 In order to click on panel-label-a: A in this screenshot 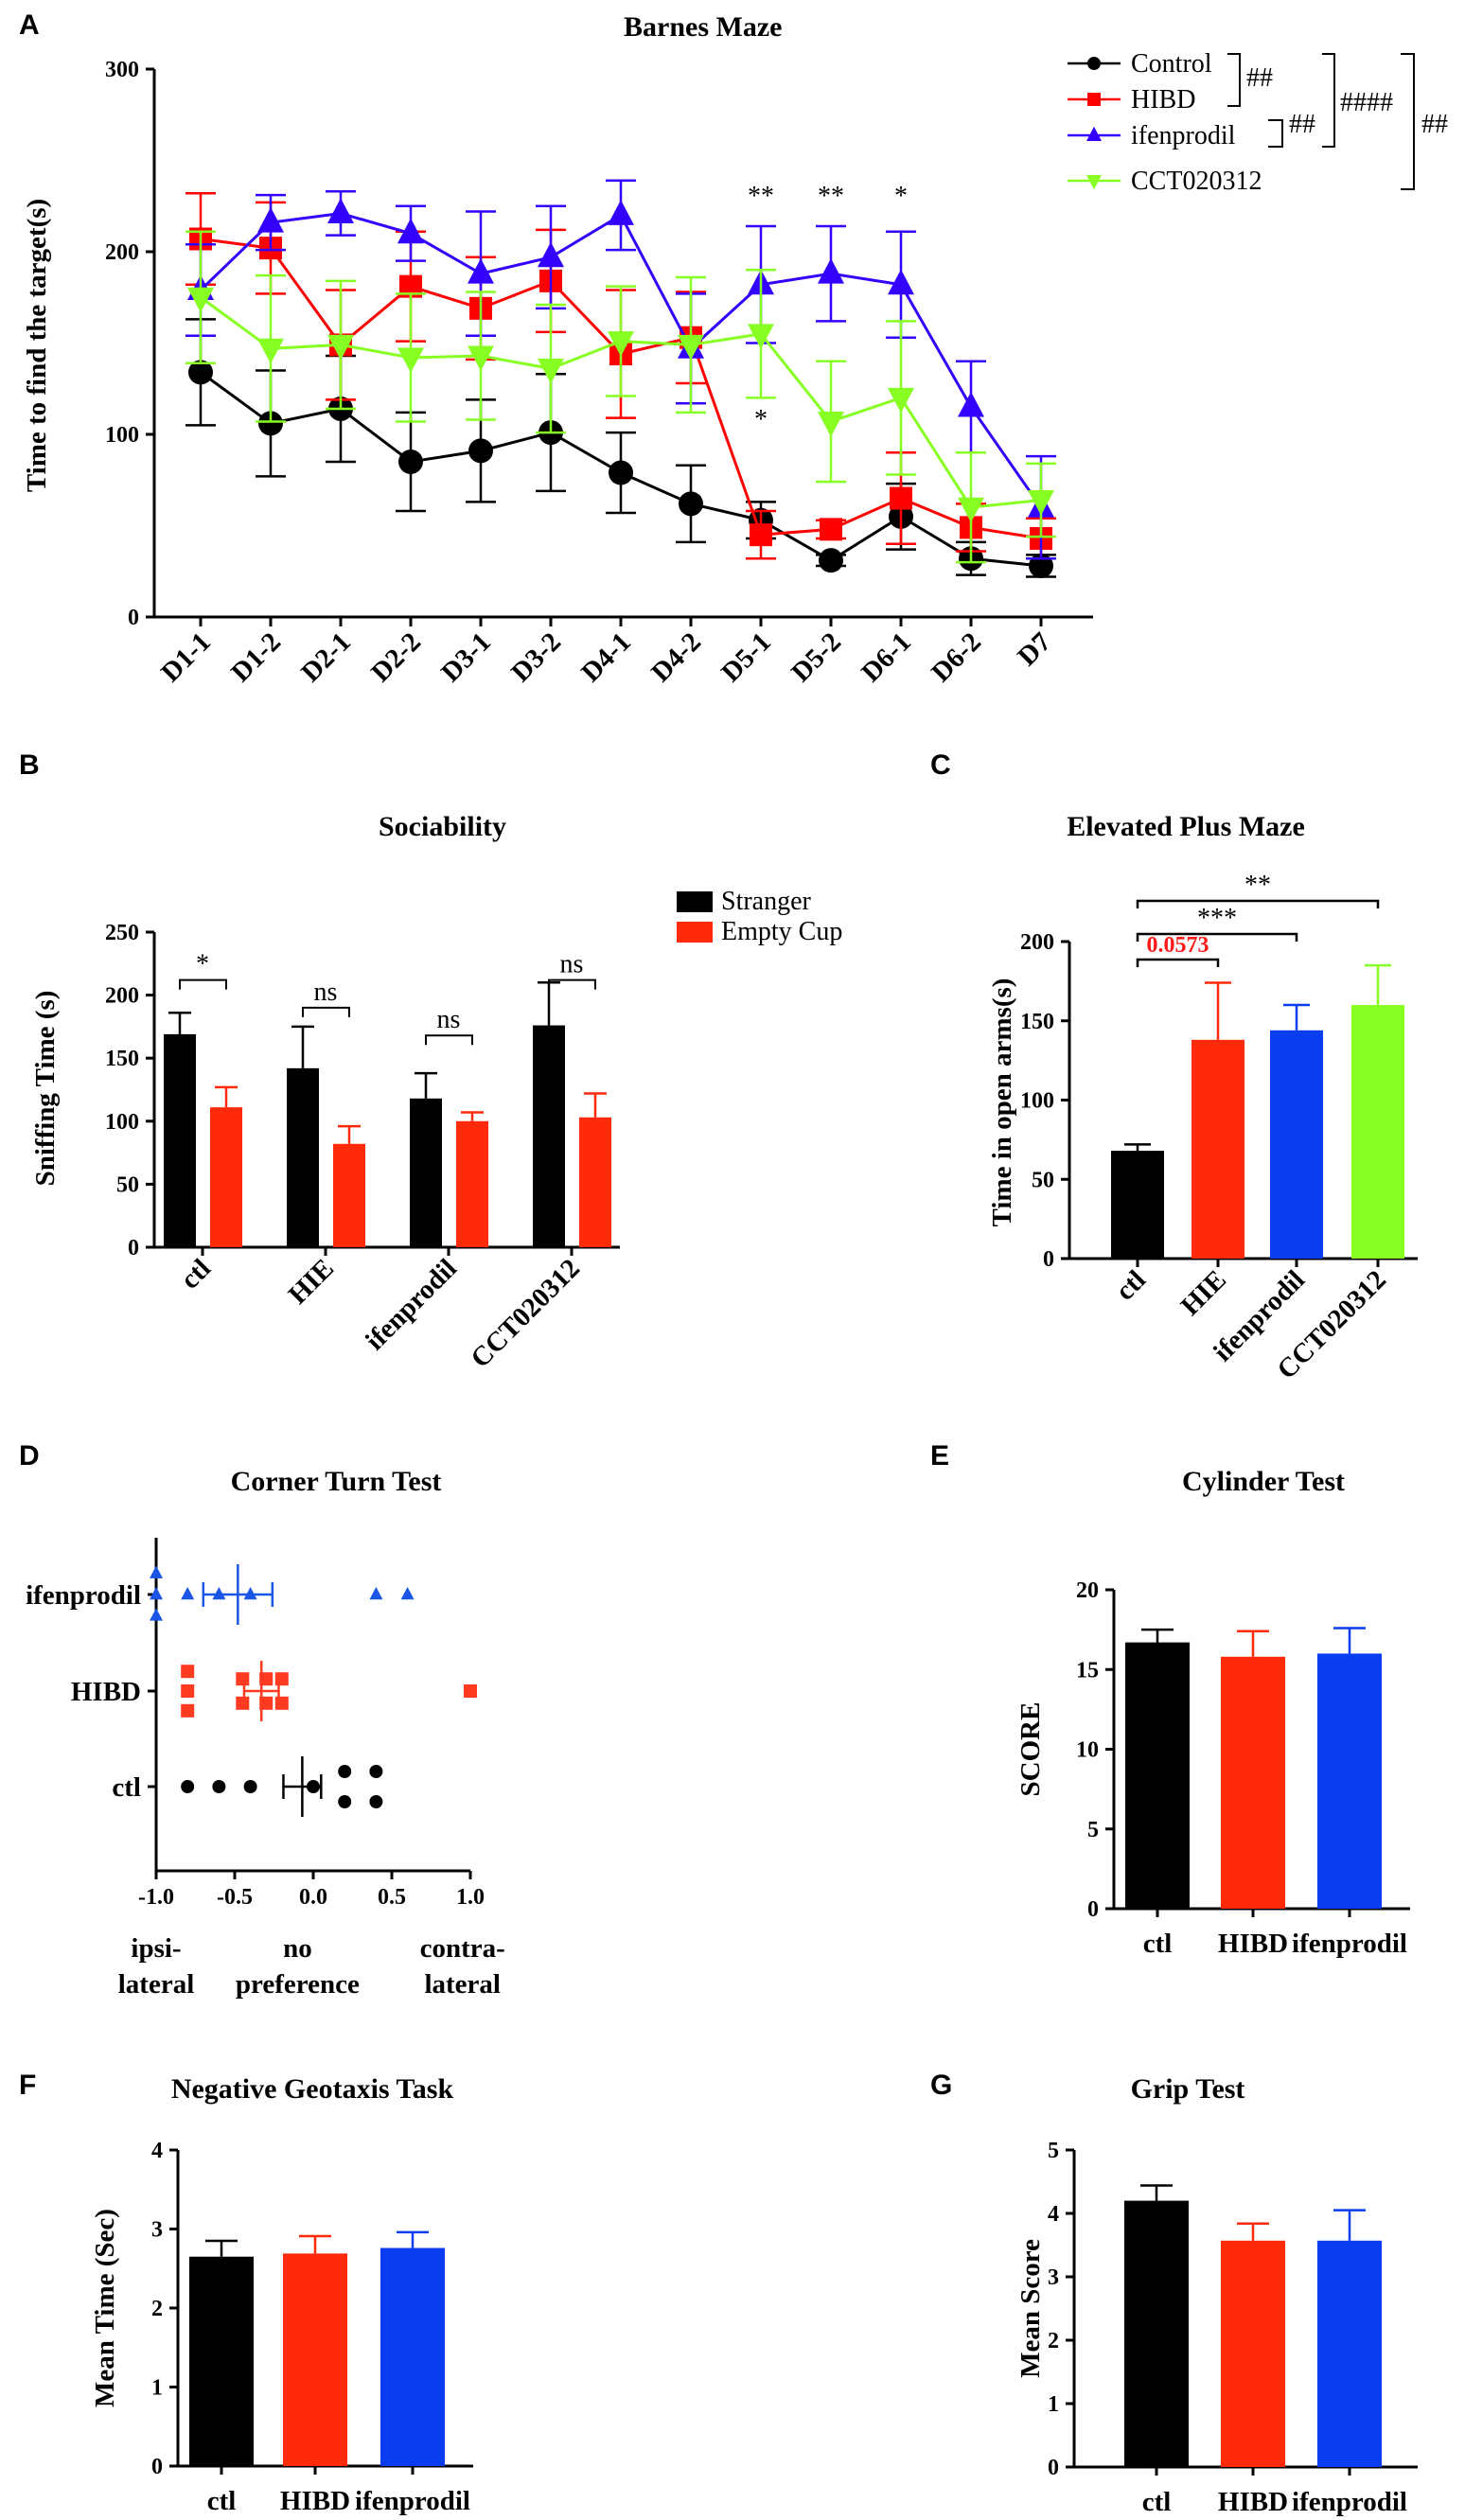, I will do `click(29, 25)`.